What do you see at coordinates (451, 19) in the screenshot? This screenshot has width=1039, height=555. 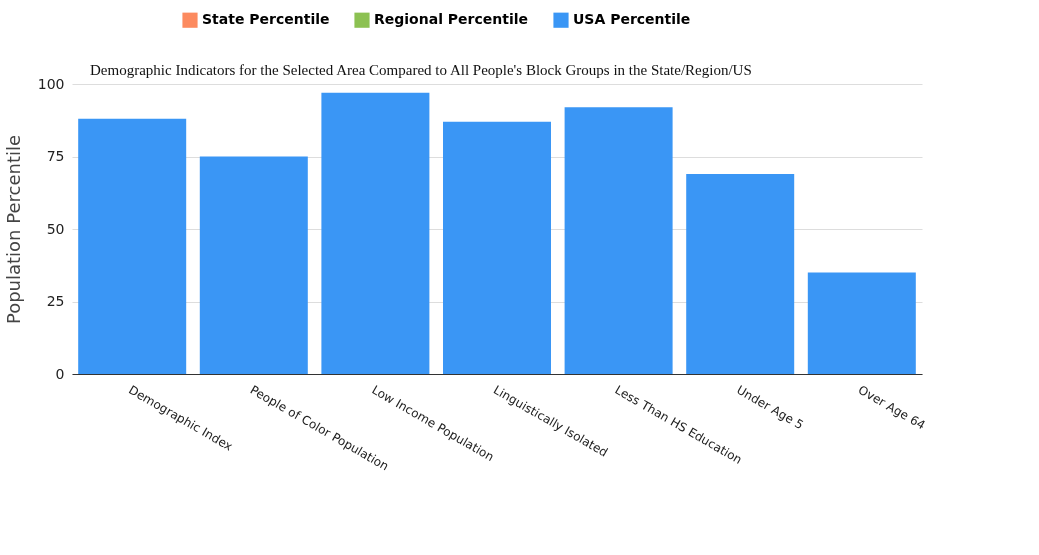 I see `legend-label: Regional Percentile` at bounding box center [451, 19].